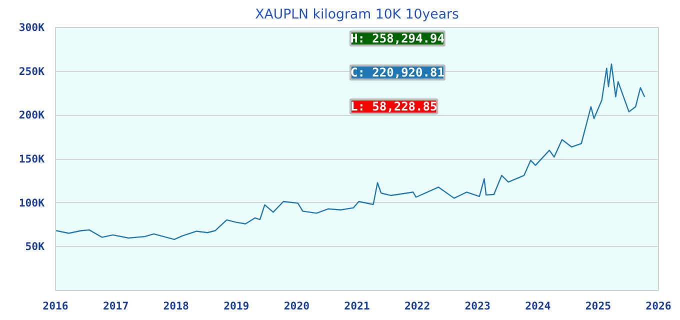 This screenshot has height=320, width=680. What do you see at coordinates (55, 306) in the screenshot?
I see `x-tick-label: 2016` at bounding box center [55, 306].